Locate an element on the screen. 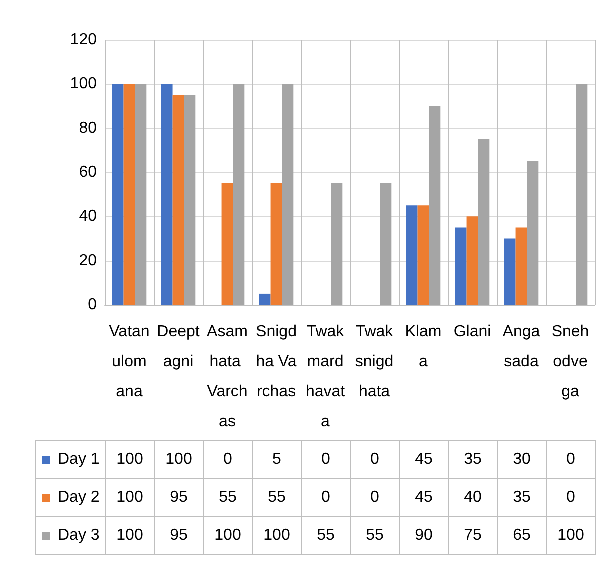  x-tick-label: Angasada is located at coordinates (521, 347).